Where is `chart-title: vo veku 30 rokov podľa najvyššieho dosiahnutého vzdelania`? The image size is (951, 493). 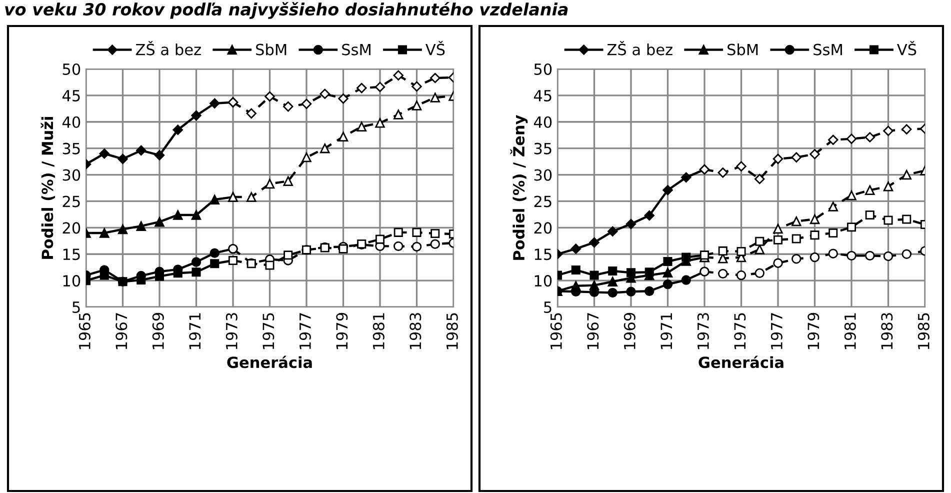 chart-title: vo veku 30 rokov podľa najvyššieho dosiahnutého vzdelania is located at coordinates (286, 10).